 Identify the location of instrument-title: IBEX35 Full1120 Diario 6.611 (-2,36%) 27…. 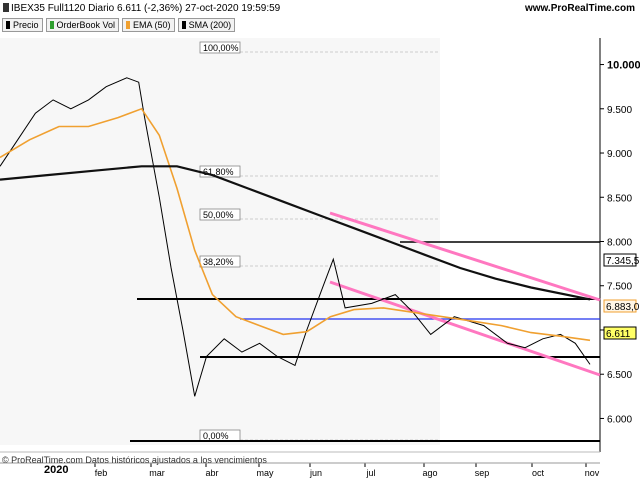
(141, 8).